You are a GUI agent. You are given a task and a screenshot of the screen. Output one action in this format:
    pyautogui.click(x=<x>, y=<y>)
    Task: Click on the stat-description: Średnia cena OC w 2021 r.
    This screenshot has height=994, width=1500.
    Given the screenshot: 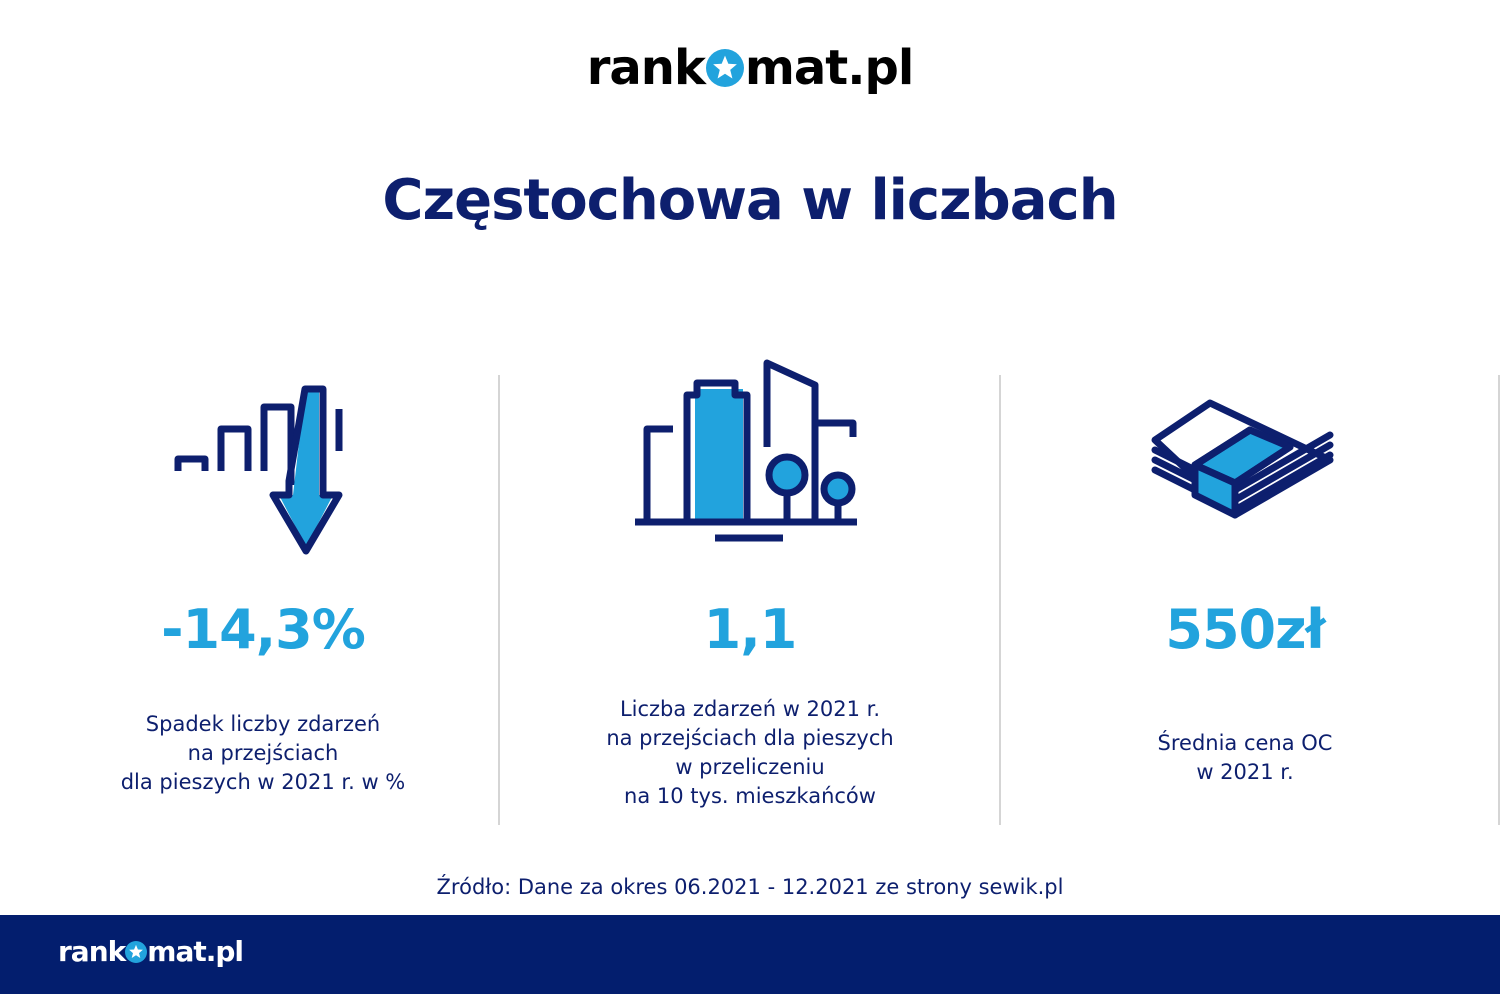 What is the action you would take?
    pyautogui.click(x=1245, y=758)
    